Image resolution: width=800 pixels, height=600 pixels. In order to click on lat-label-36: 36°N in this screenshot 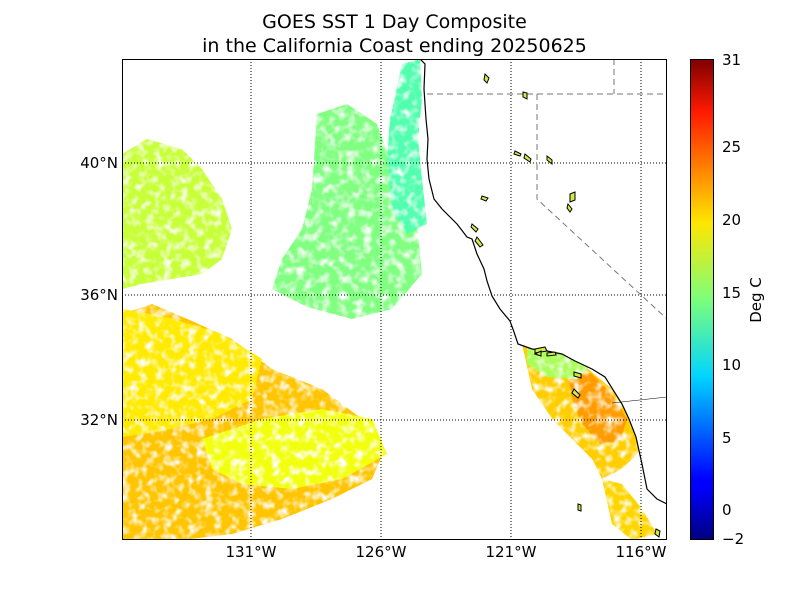, I will do `click(99, 295)`.